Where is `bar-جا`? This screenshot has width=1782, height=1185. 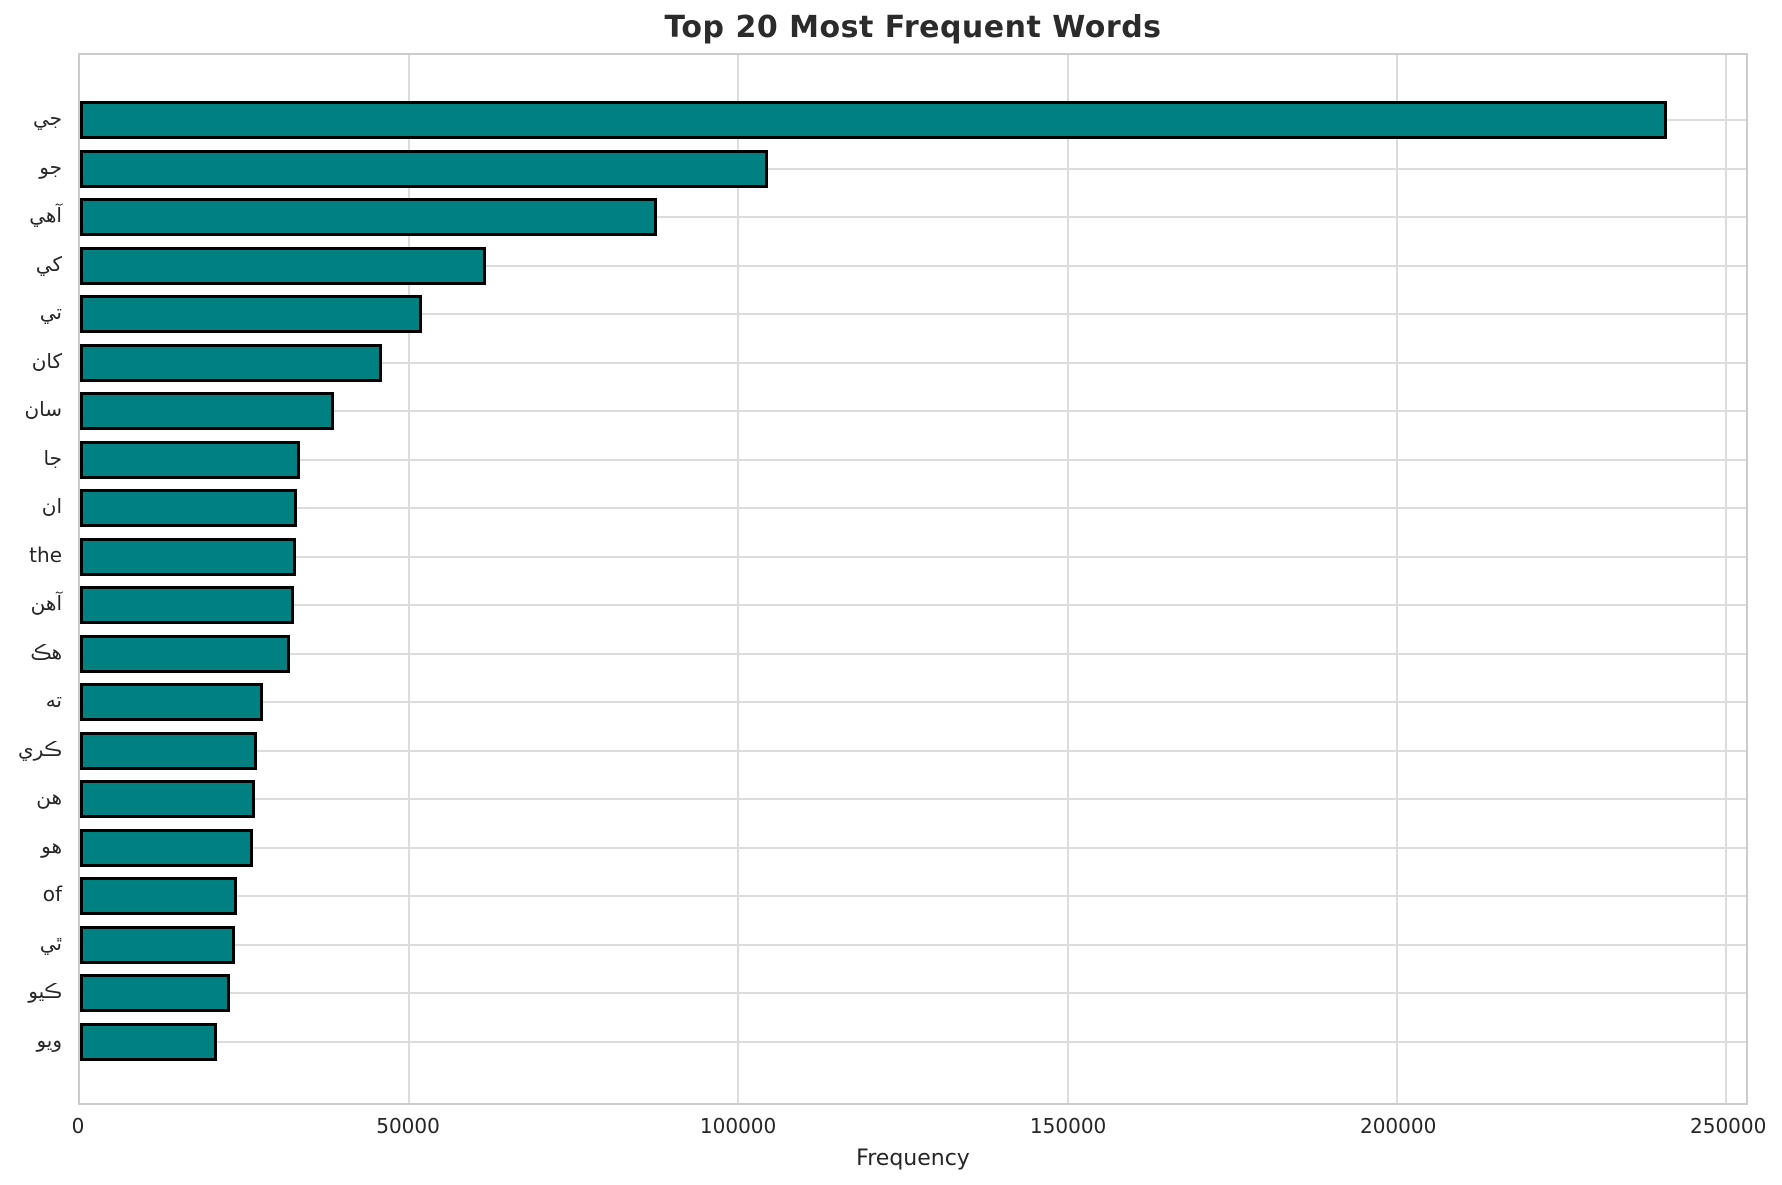
bar-جا is located at coordinates (190, 459).